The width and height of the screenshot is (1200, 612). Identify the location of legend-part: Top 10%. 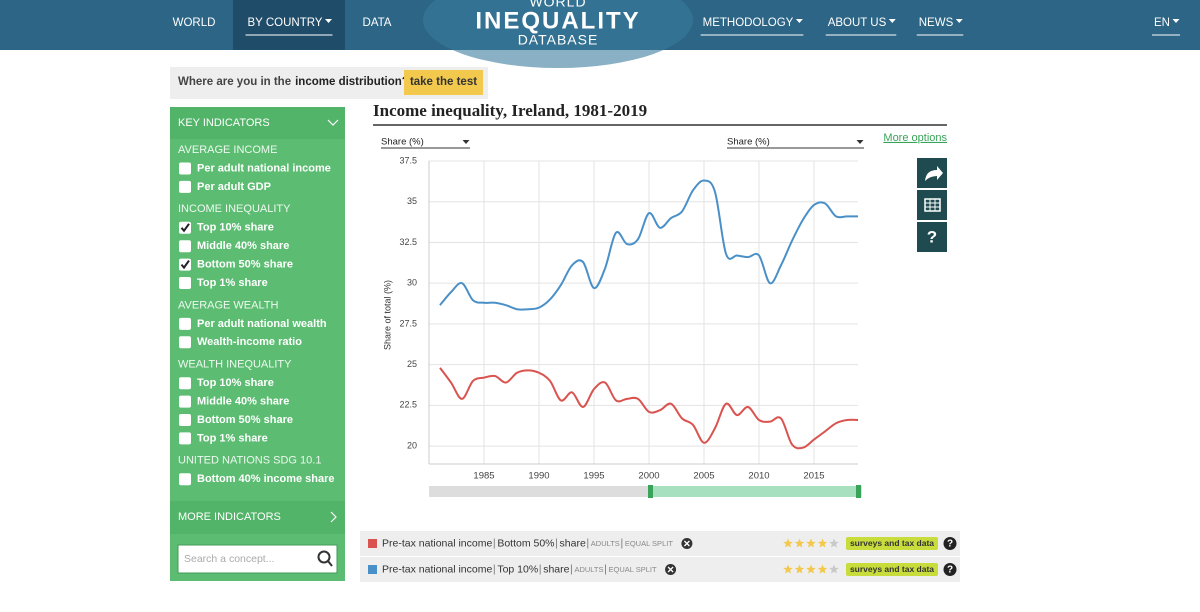
(517, 569).